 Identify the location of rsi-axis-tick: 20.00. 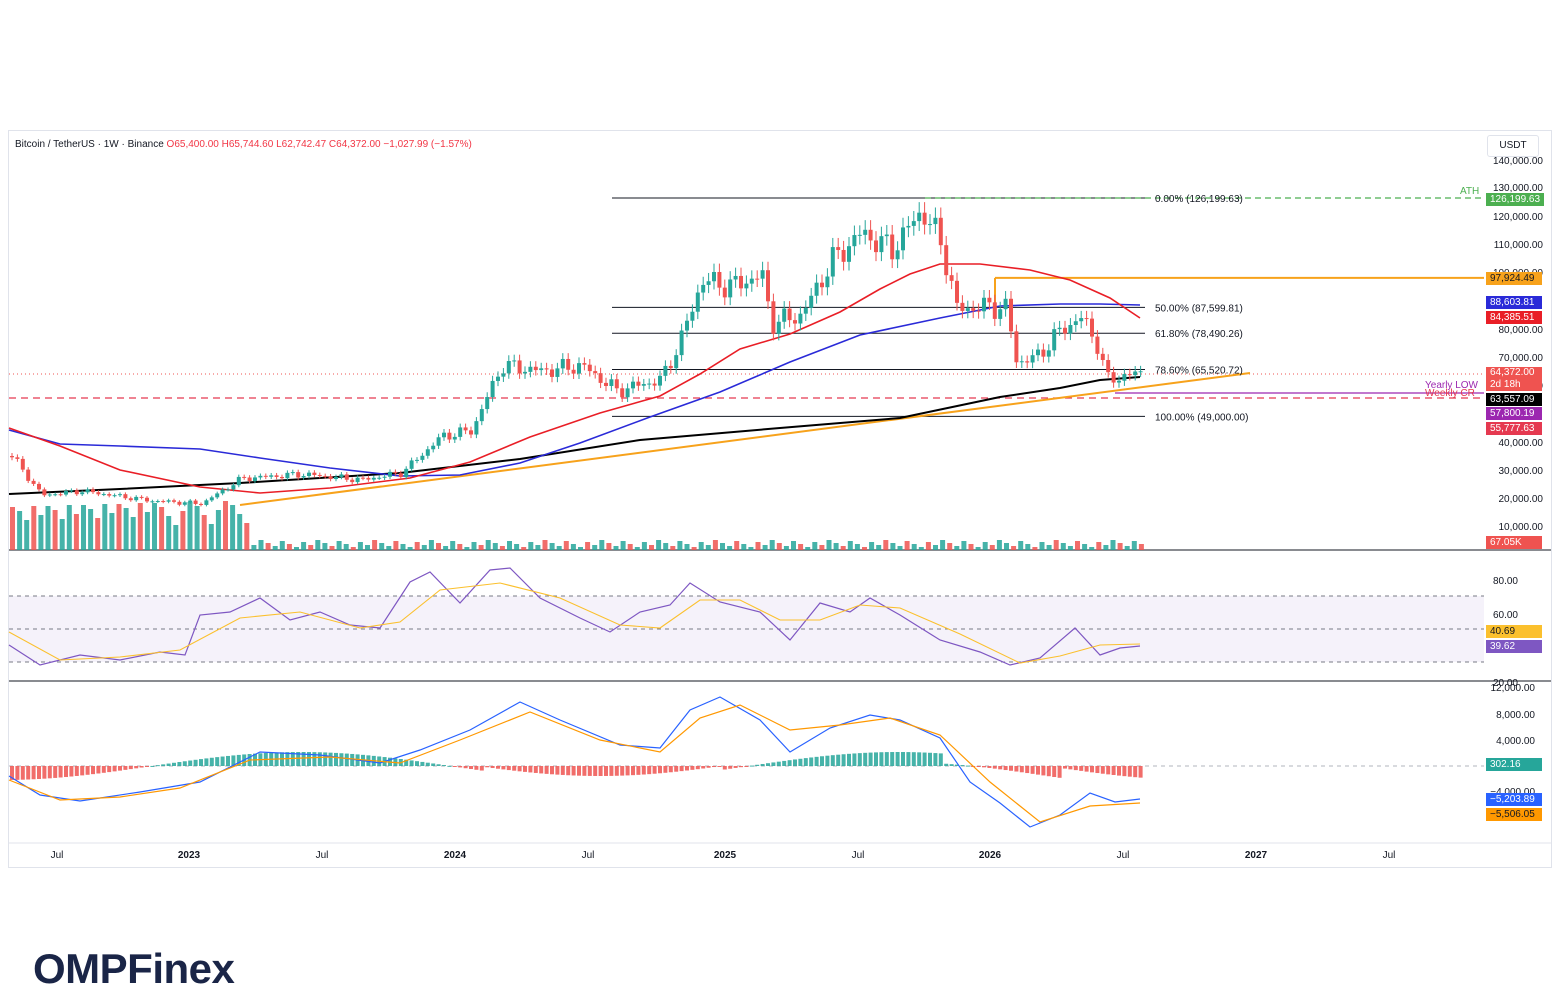
(1505, 683).